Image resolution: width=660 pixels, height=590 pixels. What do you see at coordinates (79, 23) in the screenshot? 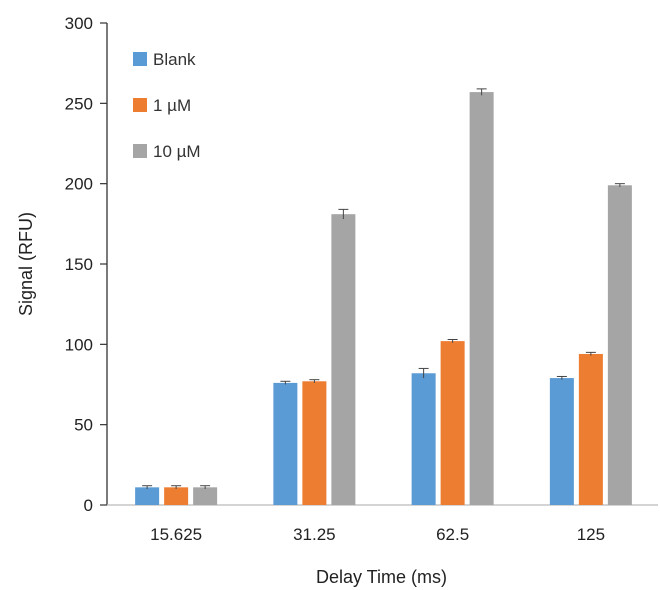
I see `y-tick-label: 300` at bounding box center [79, 23].